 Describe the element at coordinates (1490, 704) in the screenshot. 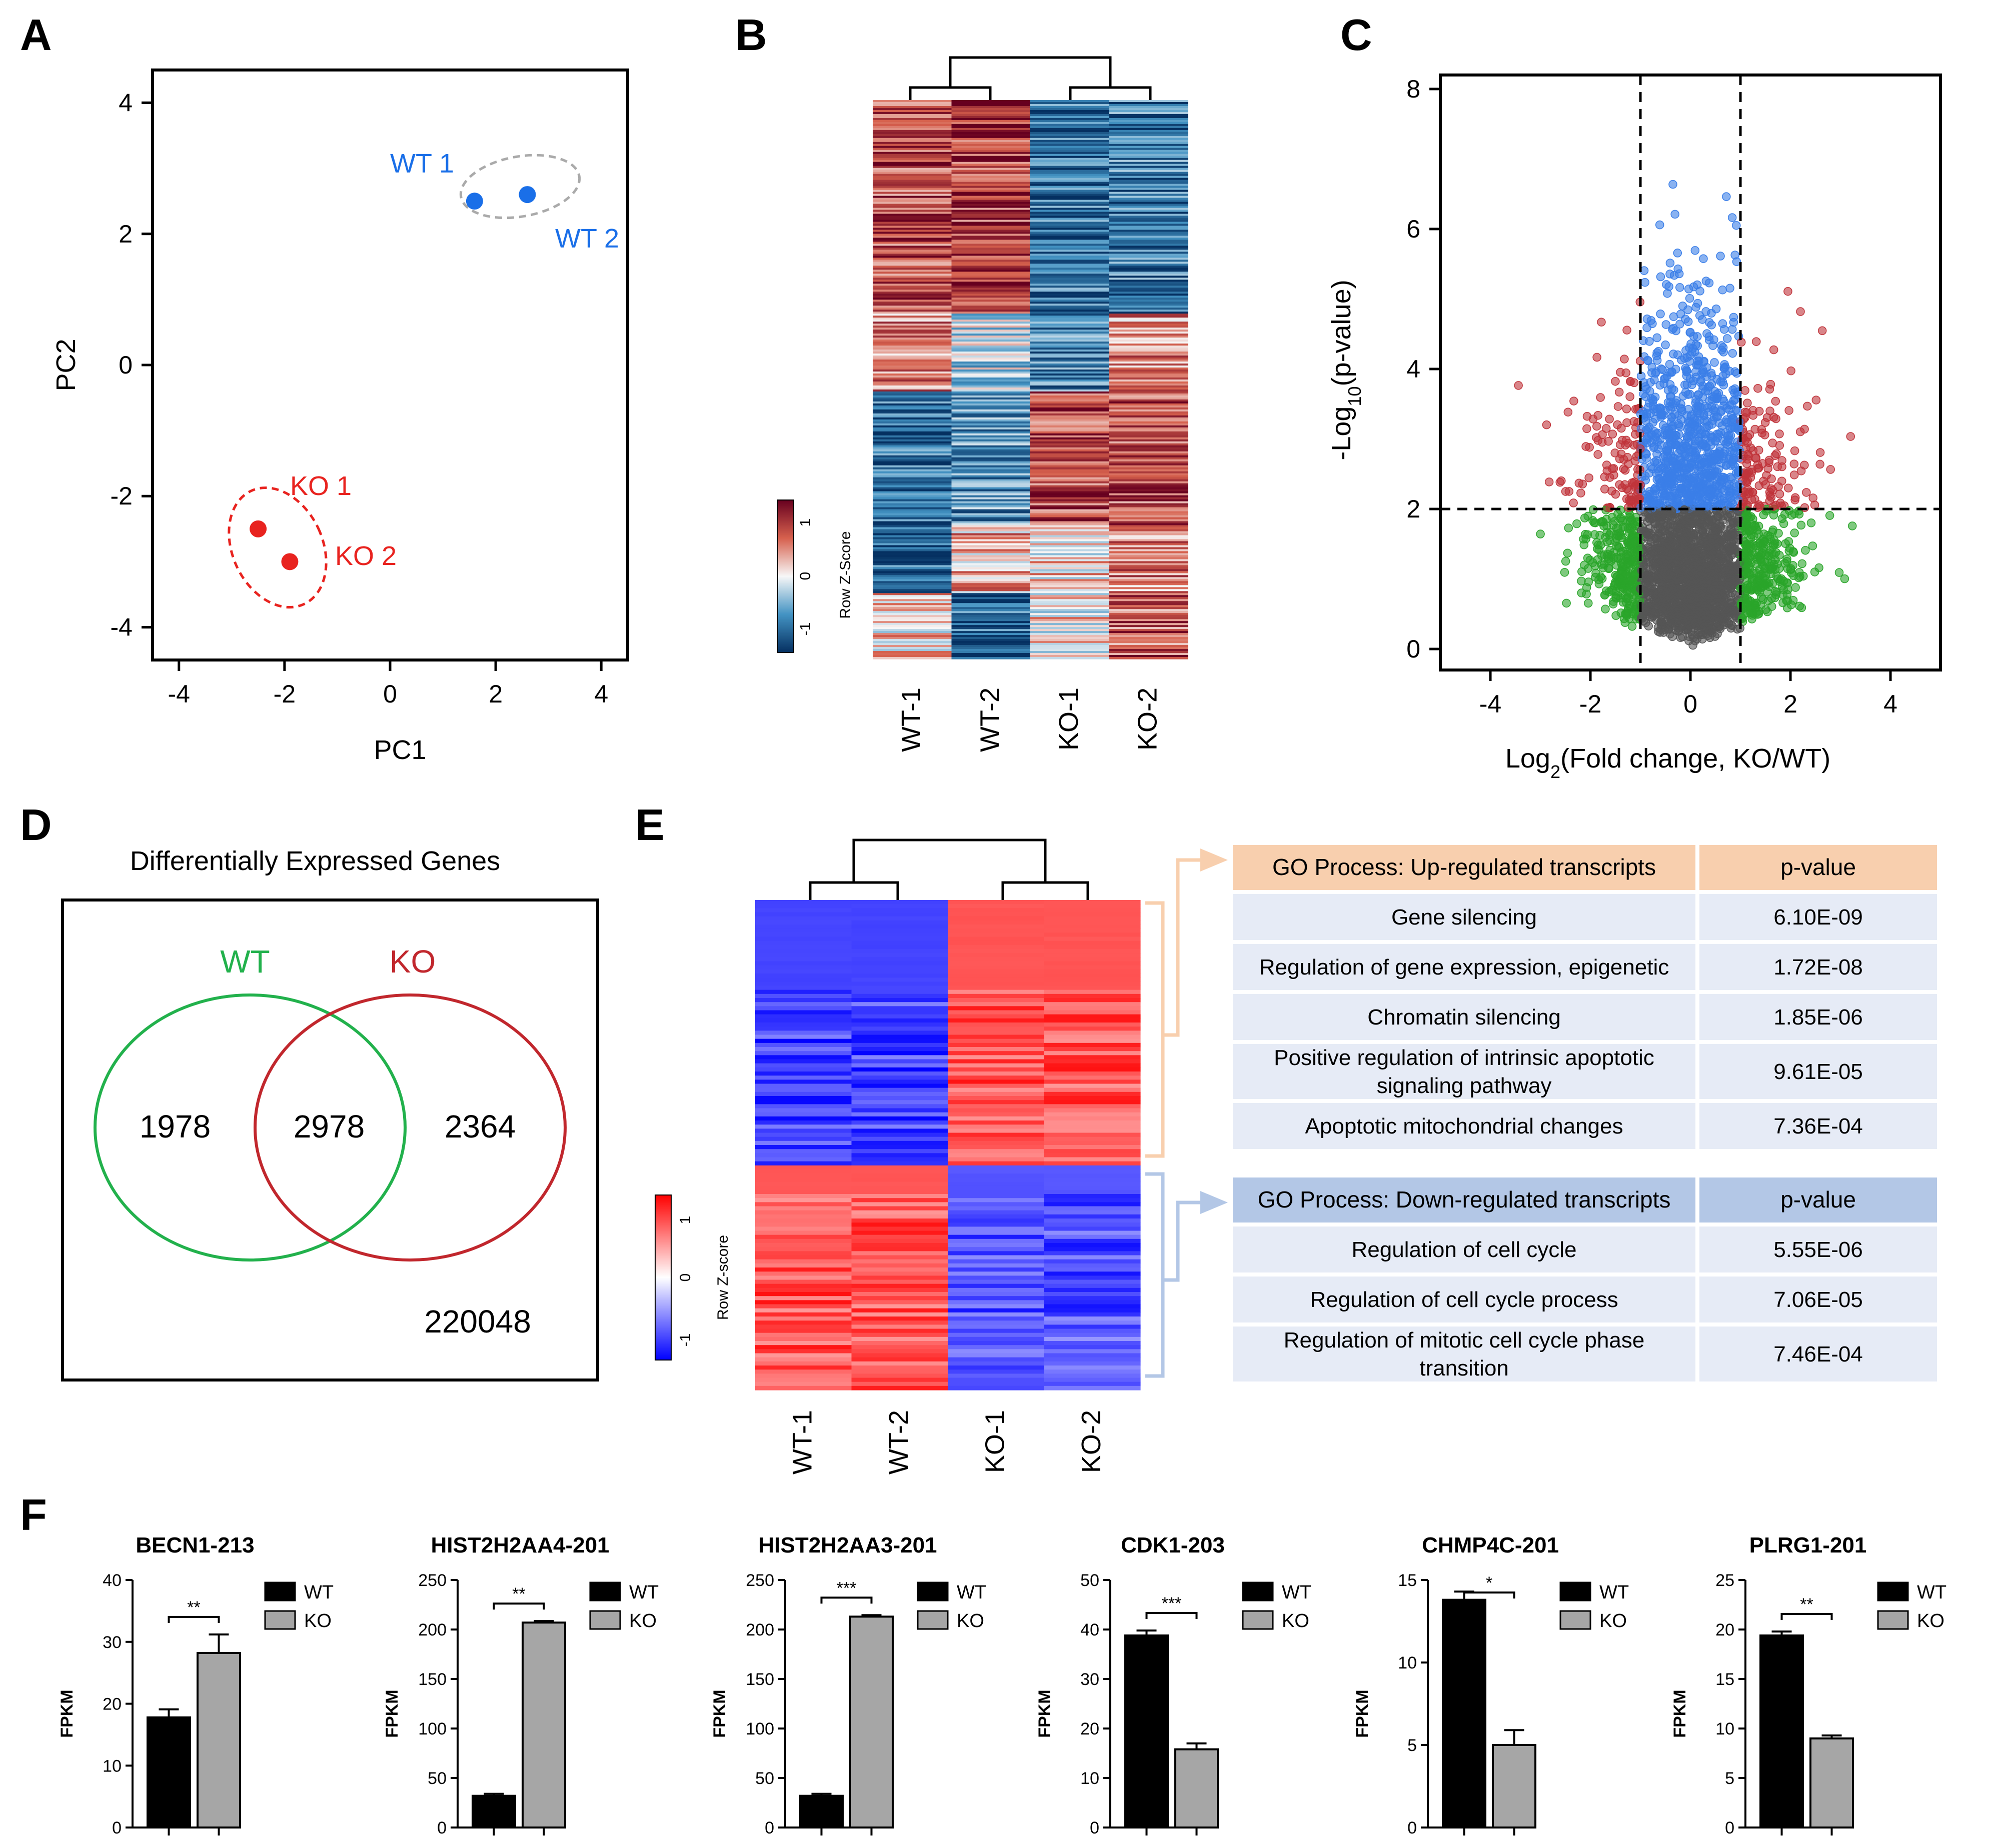

I see `volcano-x-tick-label: -4` at that location.